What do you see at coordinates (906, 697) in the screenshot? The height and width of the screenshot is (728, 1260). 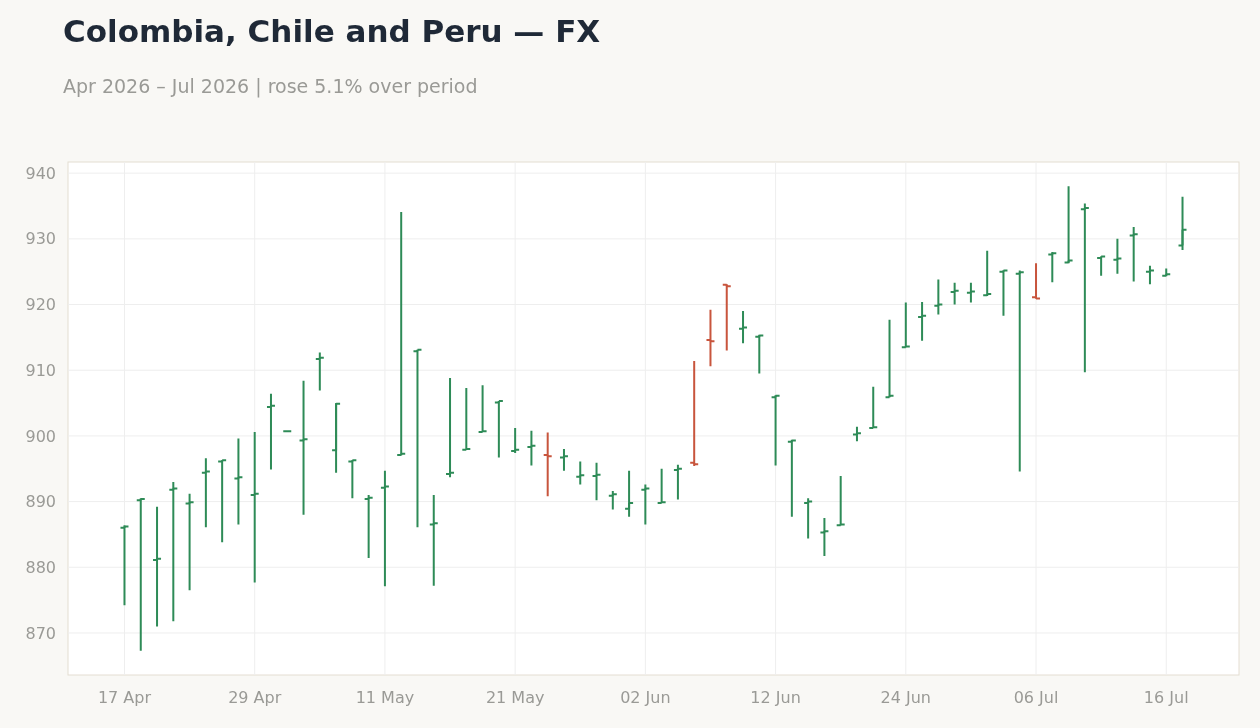 I see `x-tick-label: 24 Jun` at bounding box center [906, 697].